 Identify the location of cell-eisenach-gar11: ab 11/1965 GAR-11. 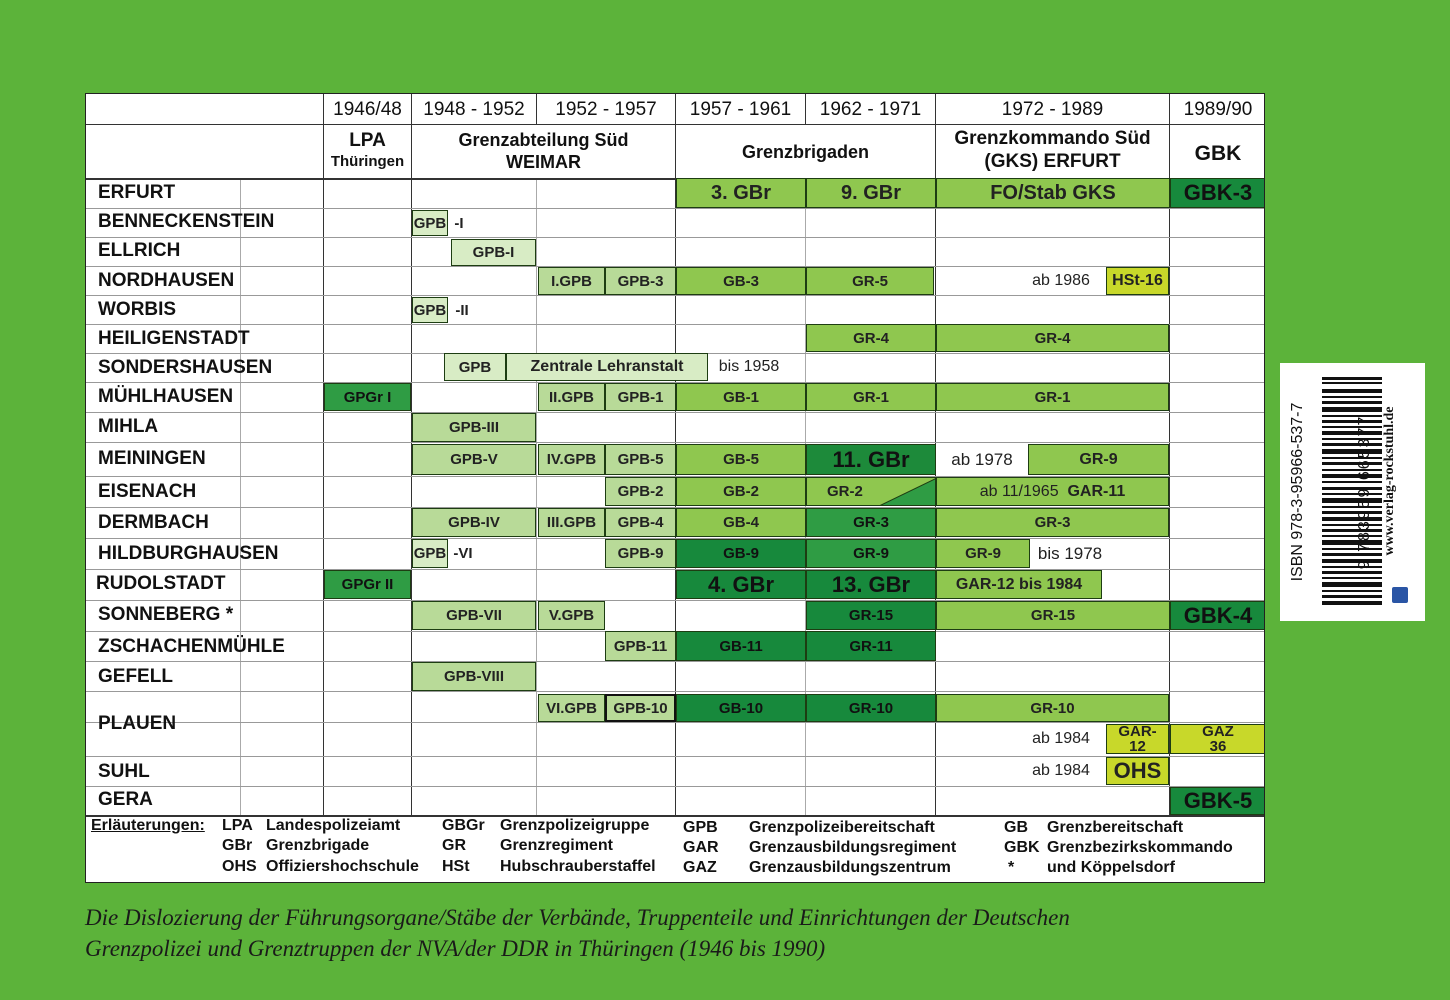
(1052, 491).